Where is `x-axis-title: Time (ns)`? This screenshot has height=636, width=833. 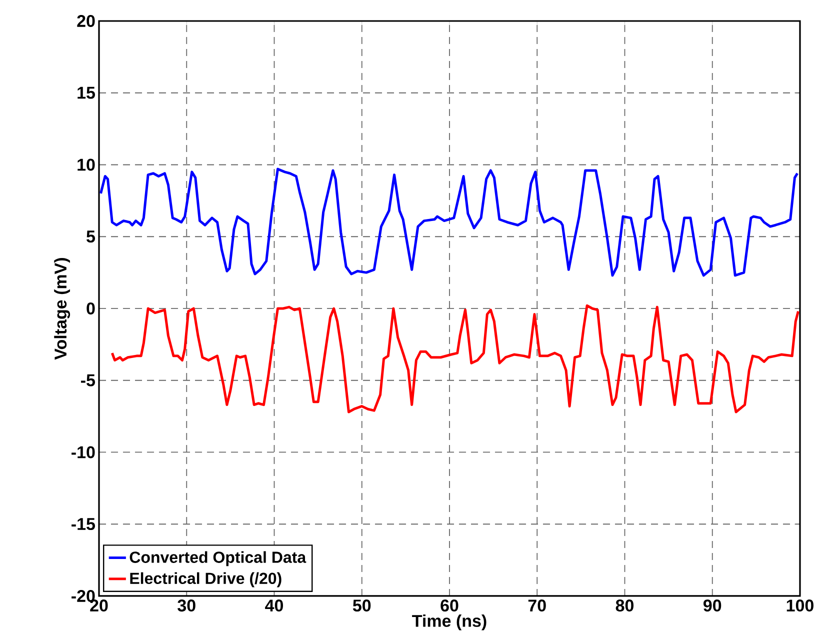
x-axis-title: Time (ns) is located at coordinates (449, 622).